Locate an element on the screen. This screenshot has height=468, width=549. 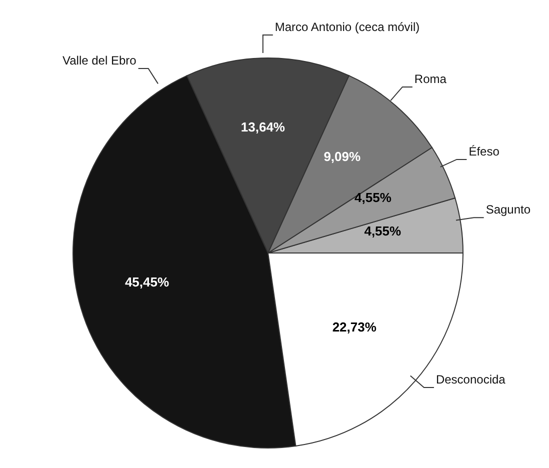
slice-label: Sagunto is located at coordinates (508, 209).